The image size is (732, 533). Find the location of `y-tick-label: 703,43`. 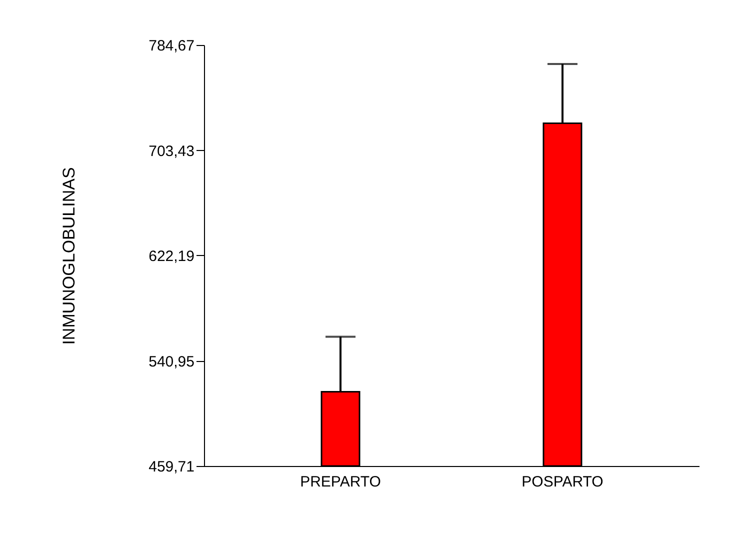

y-tick-label: 703,43 is located at coordinates (171, 151).